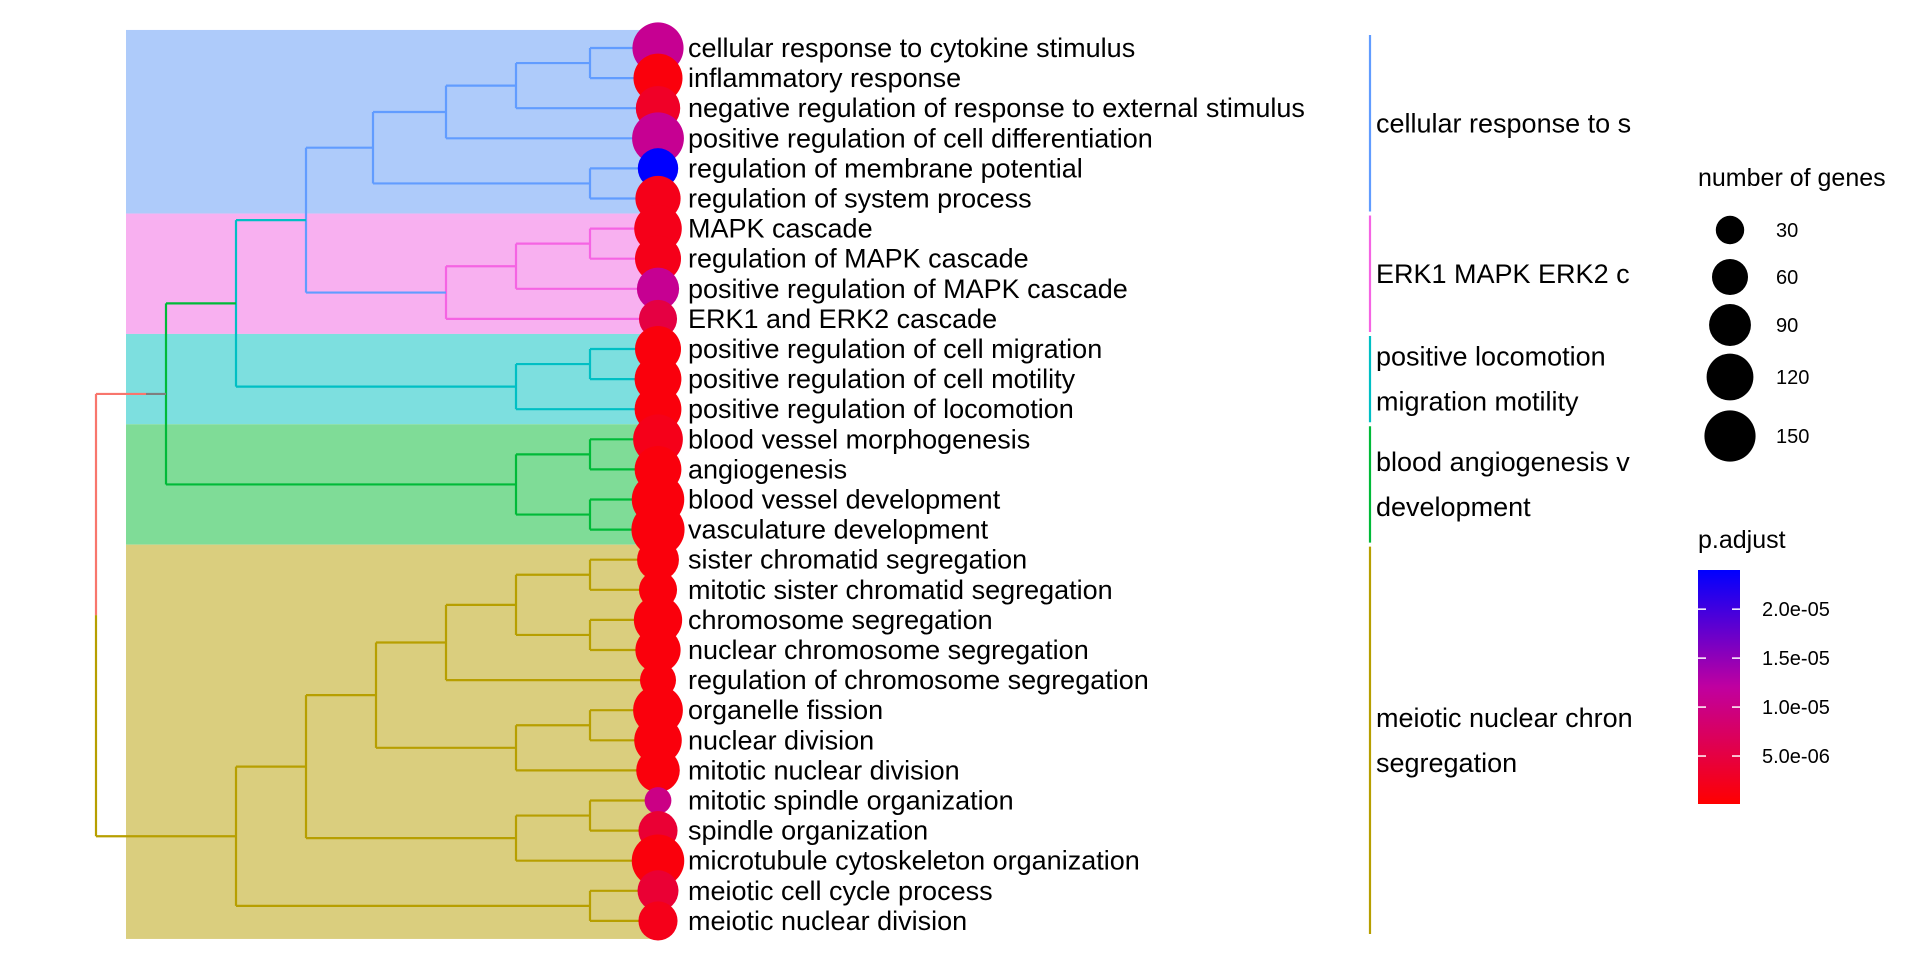 This screenshot has height=960, width=1920. I want to click on cluster-label: migration motility, so click(1477, 402).